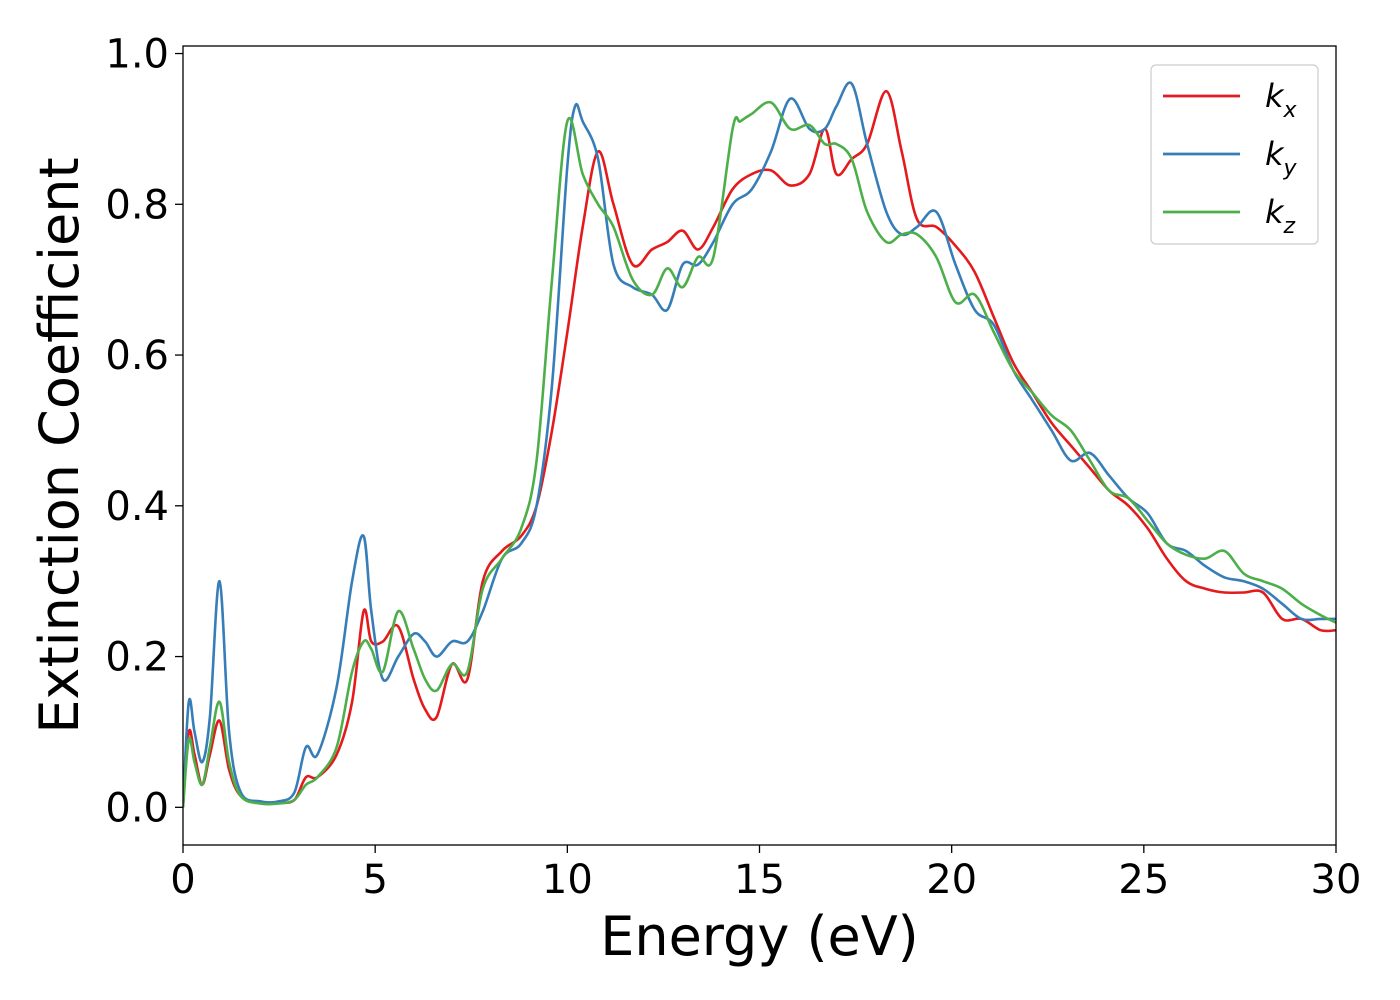 This screenshot has height=1000, width=1400. I want to click on x-axis-ticks: 0 5 10 15 20 25 30, so click(765, 874).